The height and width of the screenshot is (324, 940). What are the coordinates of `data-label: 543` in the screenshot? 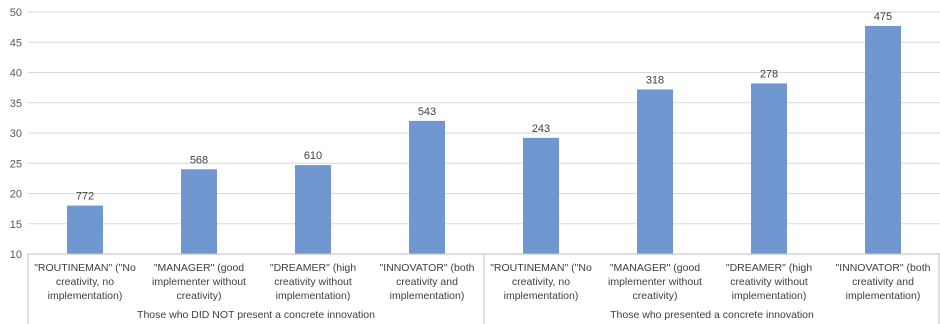 It's located at (427, 112).